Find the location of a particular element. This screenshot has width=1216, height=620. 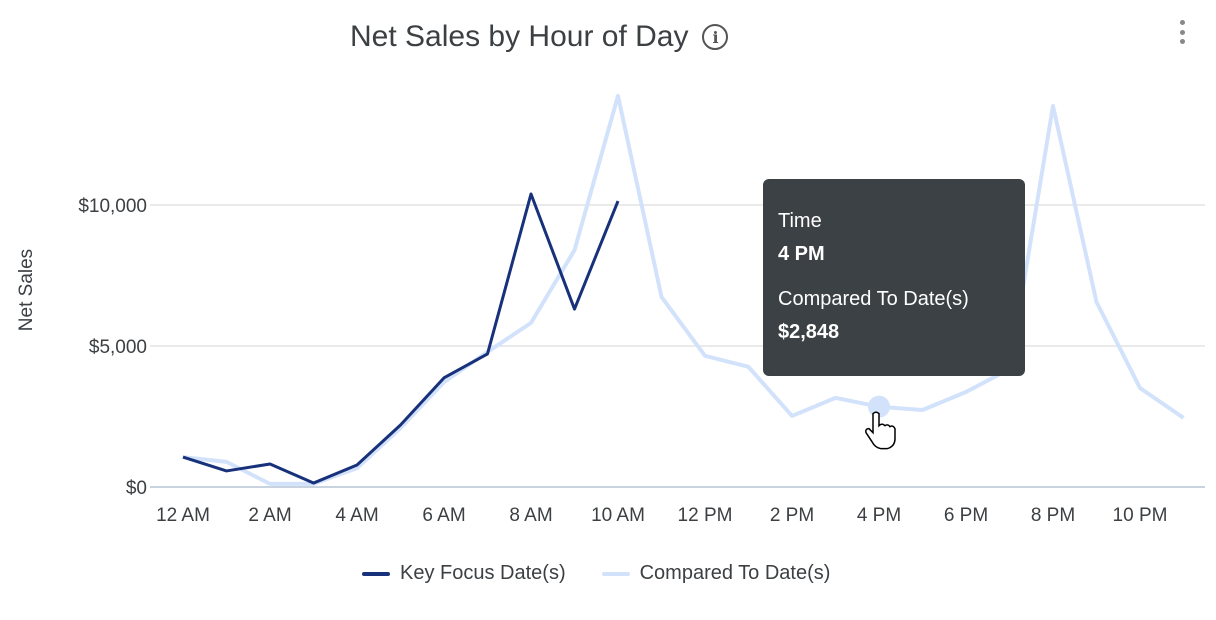

hand-pointer-icon is located at coordinates (880, 430).